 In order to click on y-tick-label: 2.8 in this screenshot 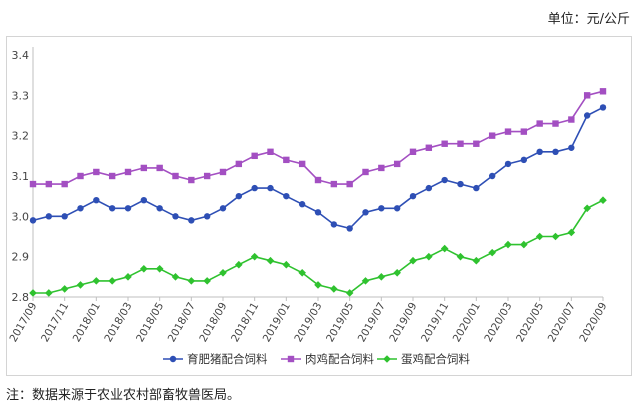, I will do `click(21, 297)`.